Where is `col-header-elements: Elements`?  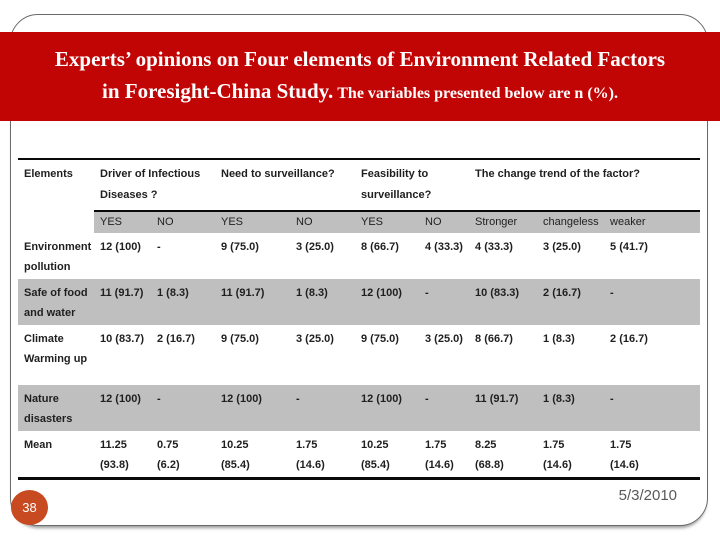
col-header-elements: Elements is located at coordinates (48, 174).